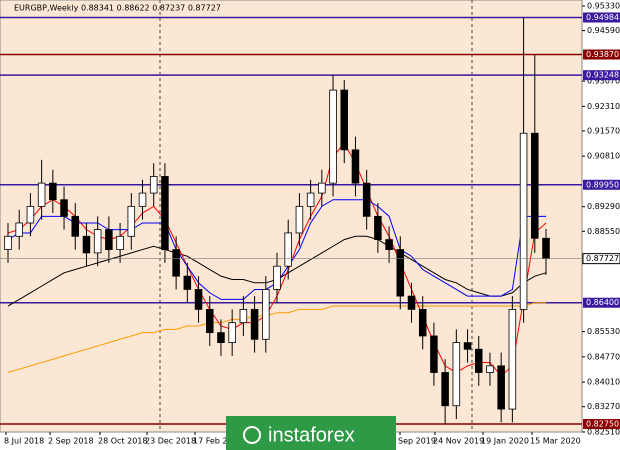 The image size is (620, 450). What do you see at coordinates (122, 441) in the screenshot?
I see `x-tick-label: 28 Oct 2018` at bounding box center [122, 441].